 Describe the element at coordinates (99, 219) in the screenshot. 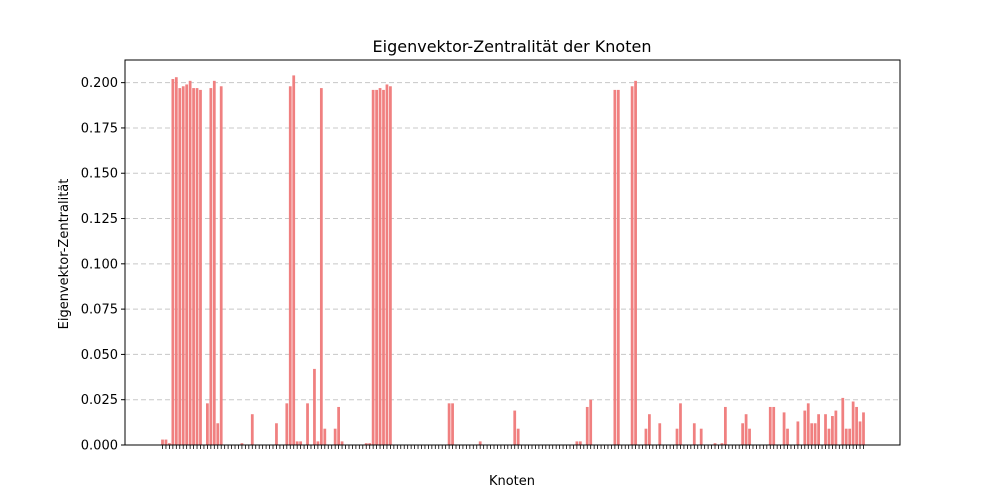

I see `y-tick-label: 0.125` at that location.